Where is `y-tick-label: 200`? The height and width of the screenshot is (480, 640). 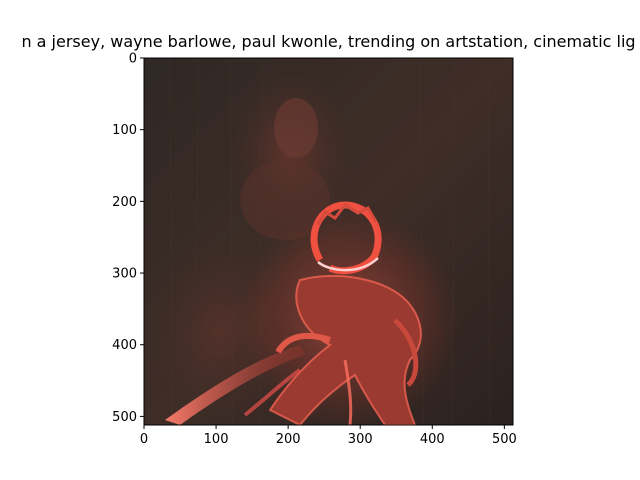 y-tick-label: 200 is located at coordinates (124, 202).